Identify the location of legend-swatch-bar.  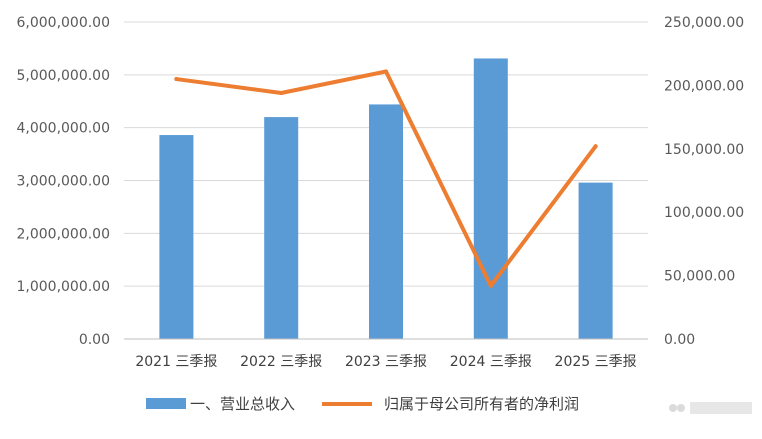
(166, 403).